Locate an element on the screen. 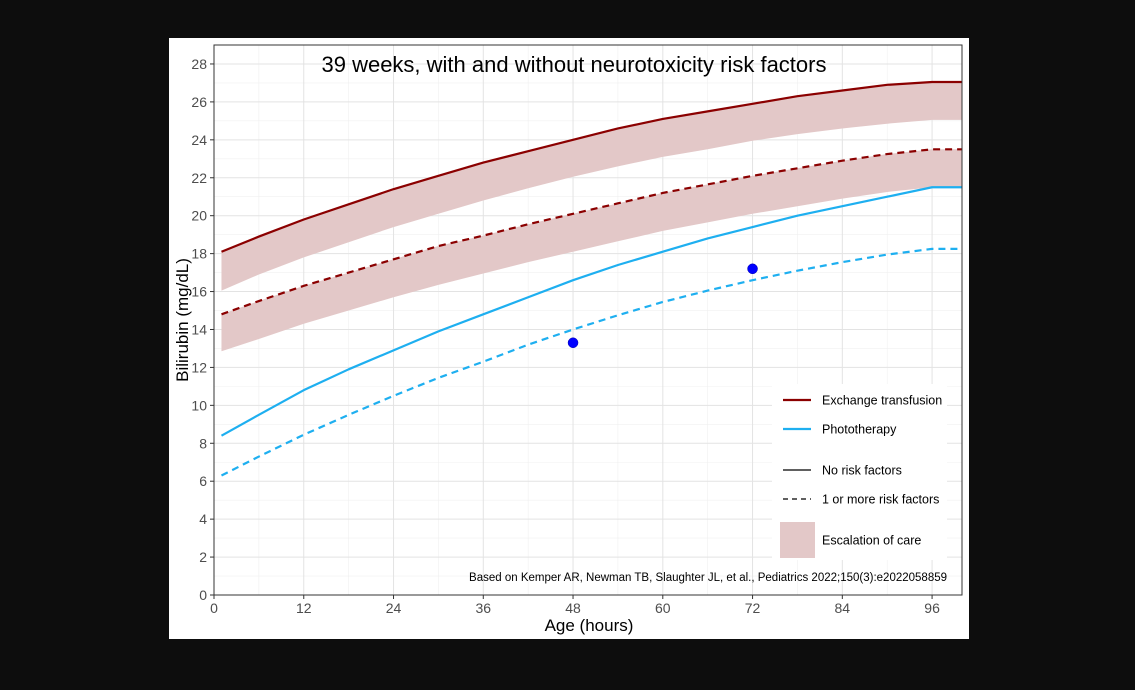 The image size is (1135, 690). y-tick-label: 18 is located at coordinates (199, 254).